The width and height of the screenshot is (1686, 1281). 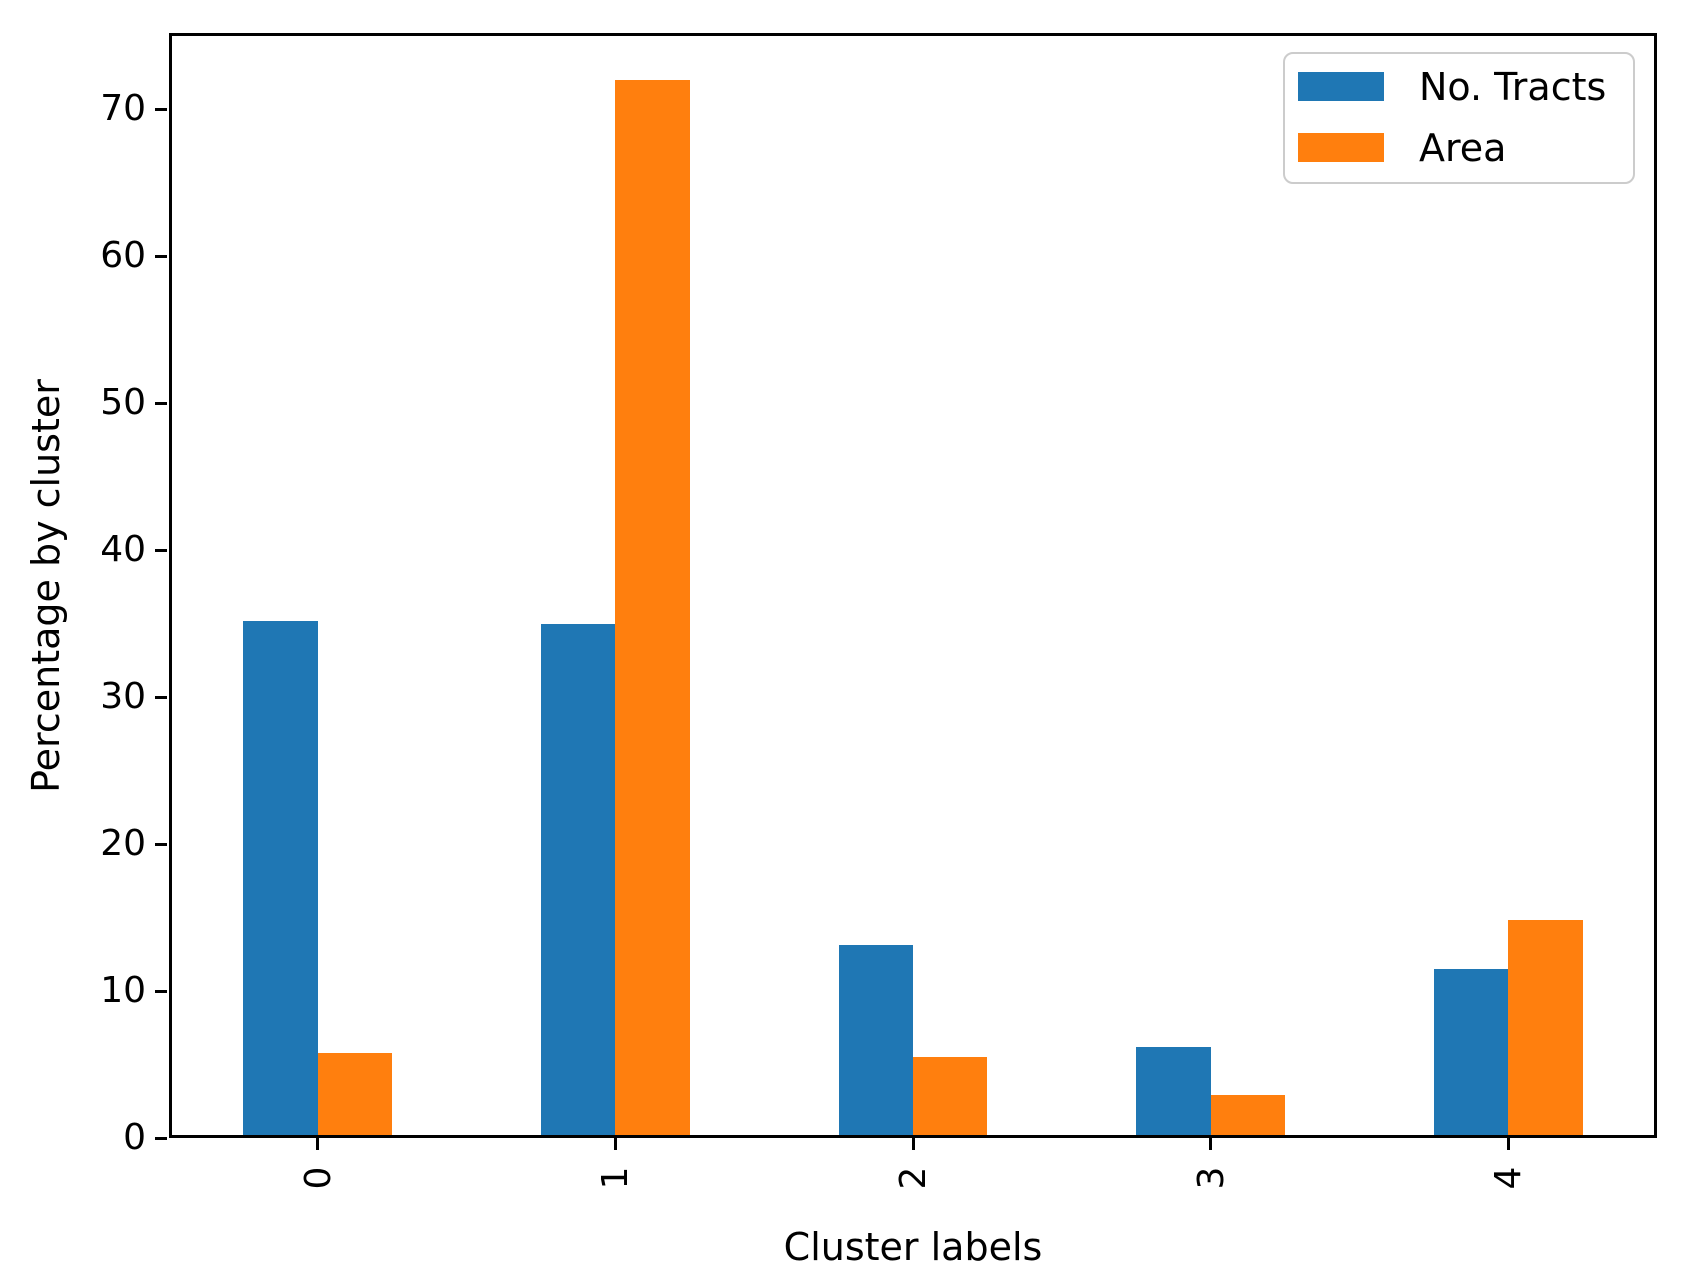 I want to click on x-tick-label-2: 2, so click(x=913, y=1178).